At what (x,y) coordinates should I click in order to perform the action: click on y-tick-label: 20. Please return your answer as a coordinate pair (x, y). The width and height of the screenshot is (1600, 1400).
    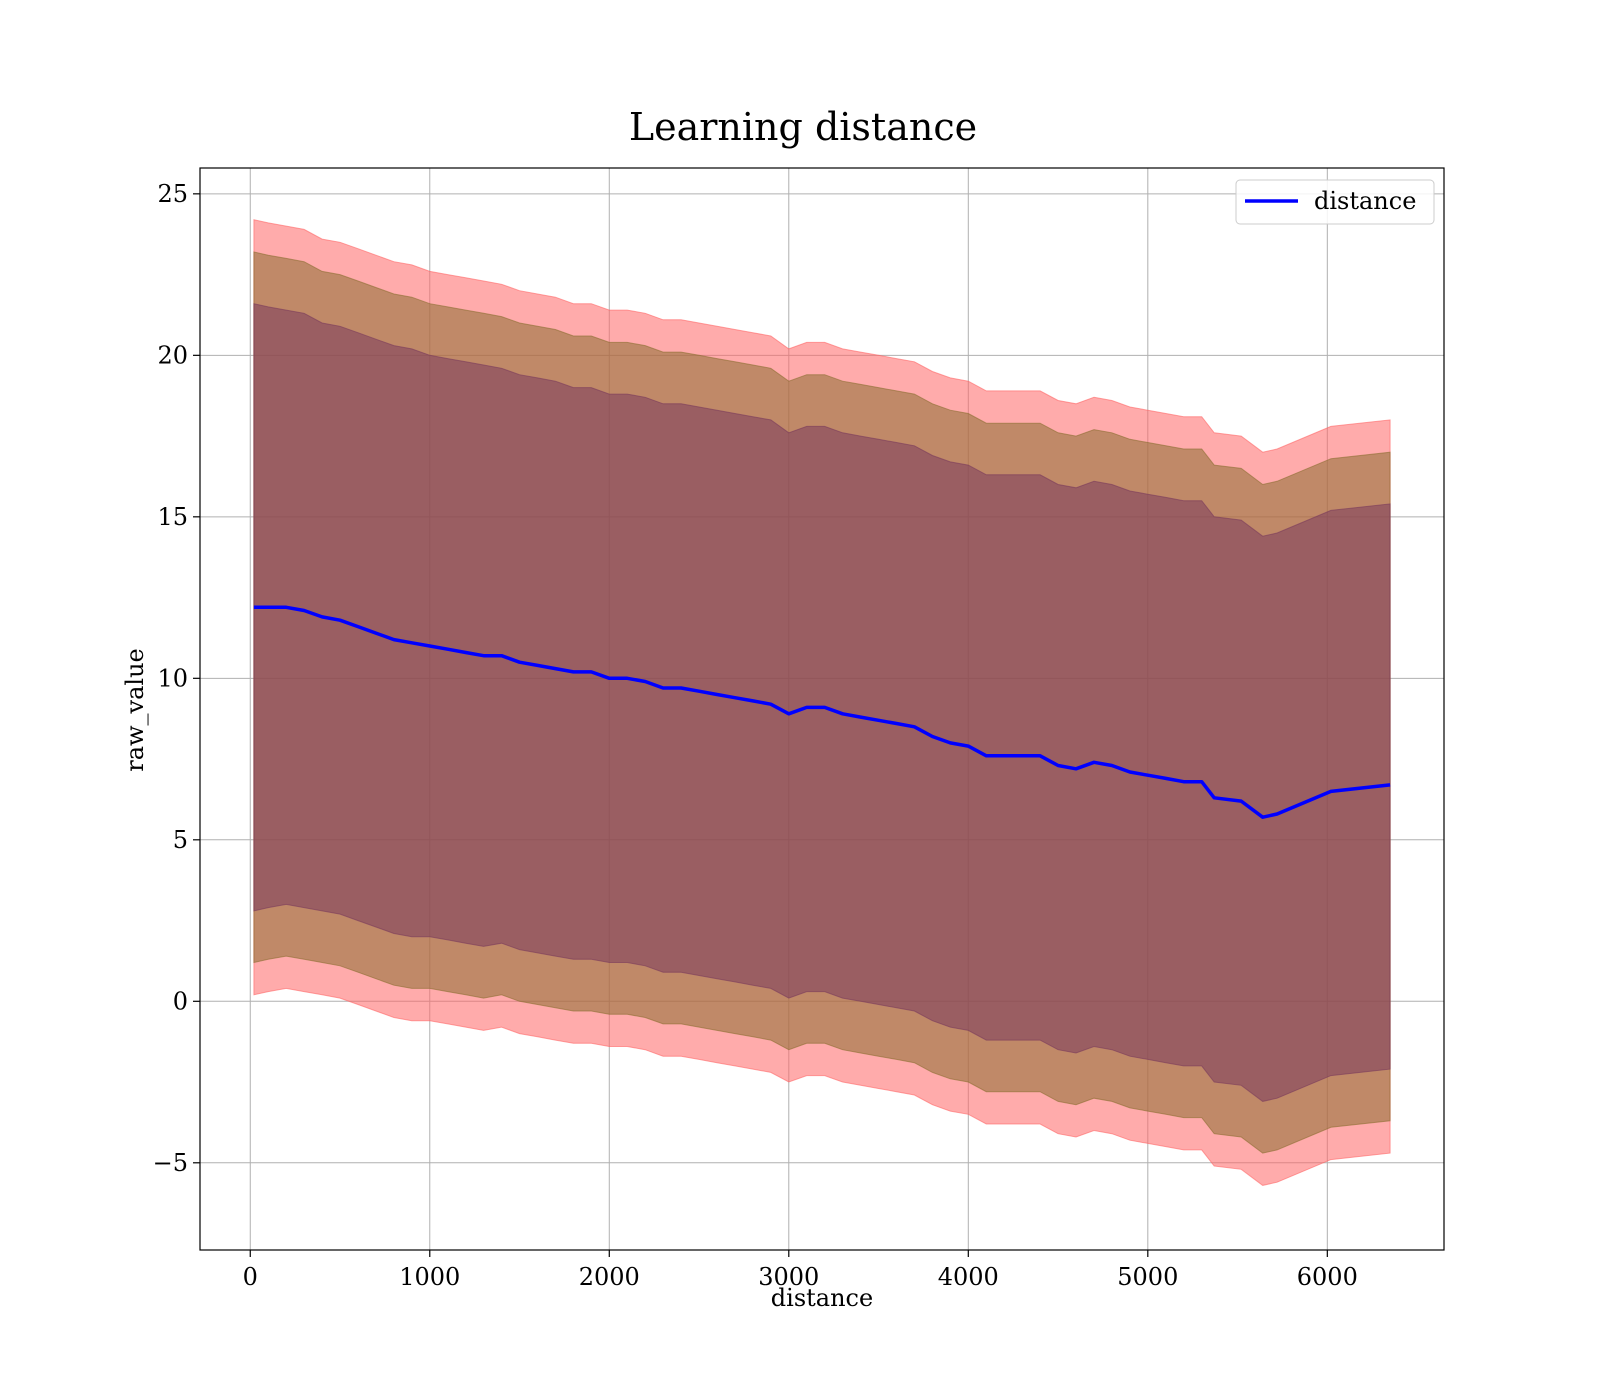
    Looking at the image, I should click on (172, 355).